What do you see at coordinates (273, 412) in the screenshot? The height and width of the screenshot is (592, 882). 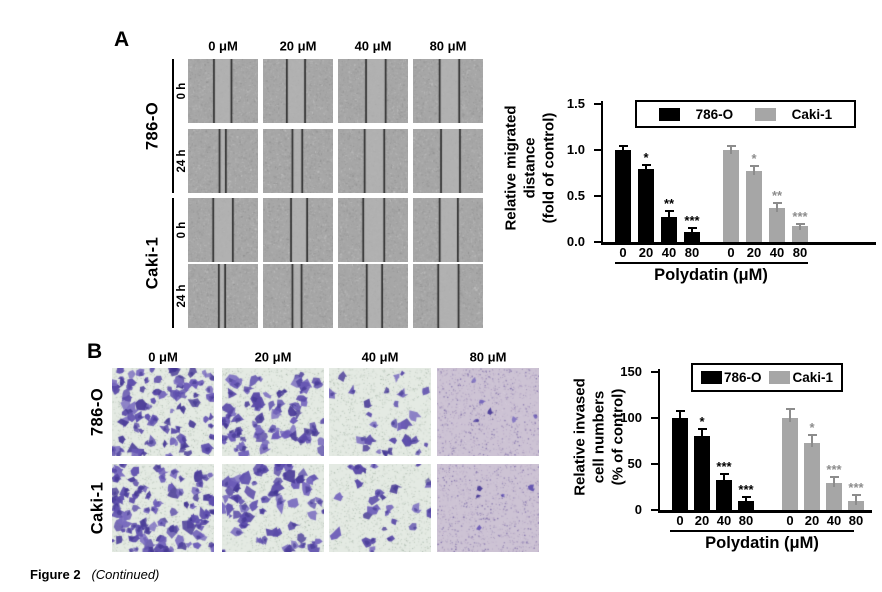 I see `micrograph-transwell-786-O-20μM` at bounding box center [273, 412].